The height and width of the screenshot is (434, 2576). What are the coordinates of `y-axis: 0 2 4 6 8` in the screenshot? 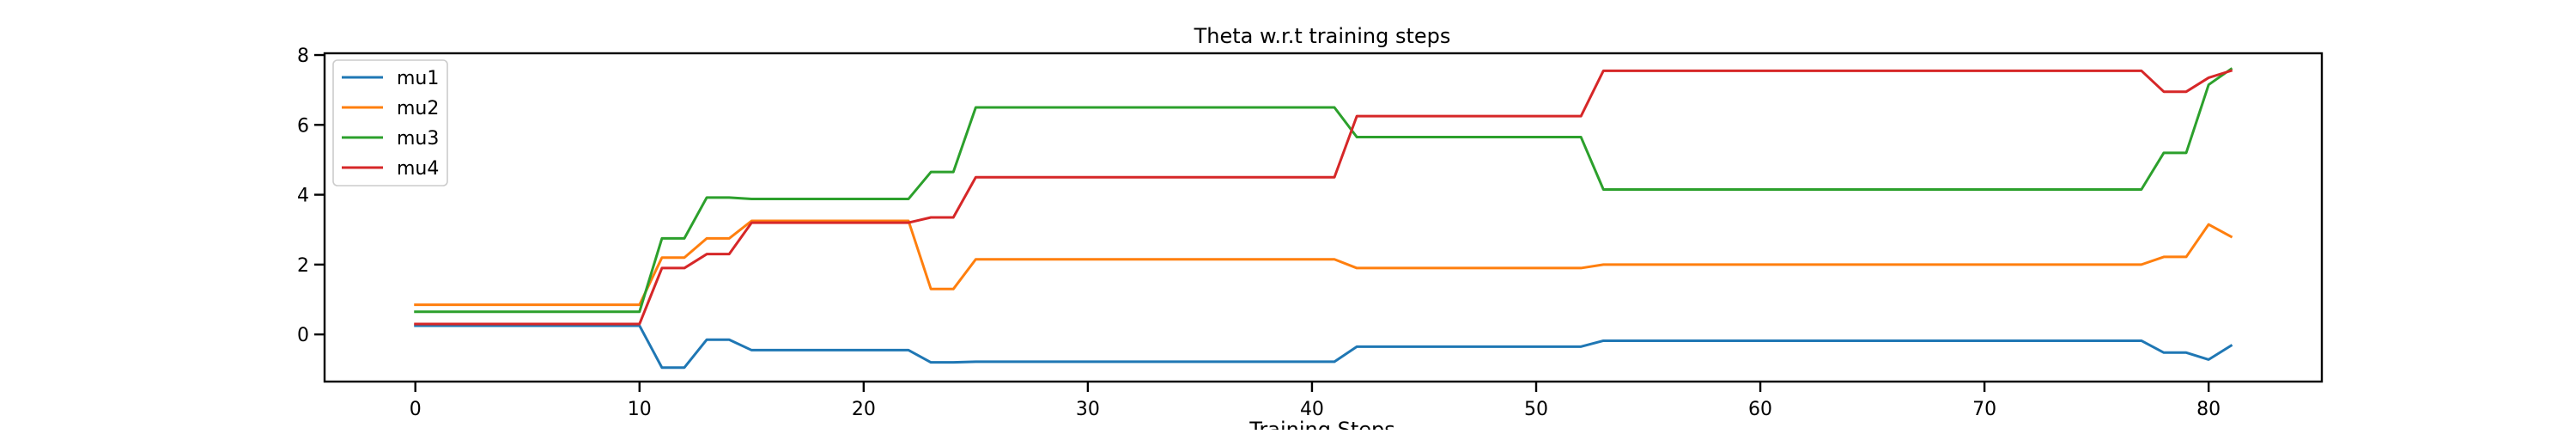 It's located at (311, 196).